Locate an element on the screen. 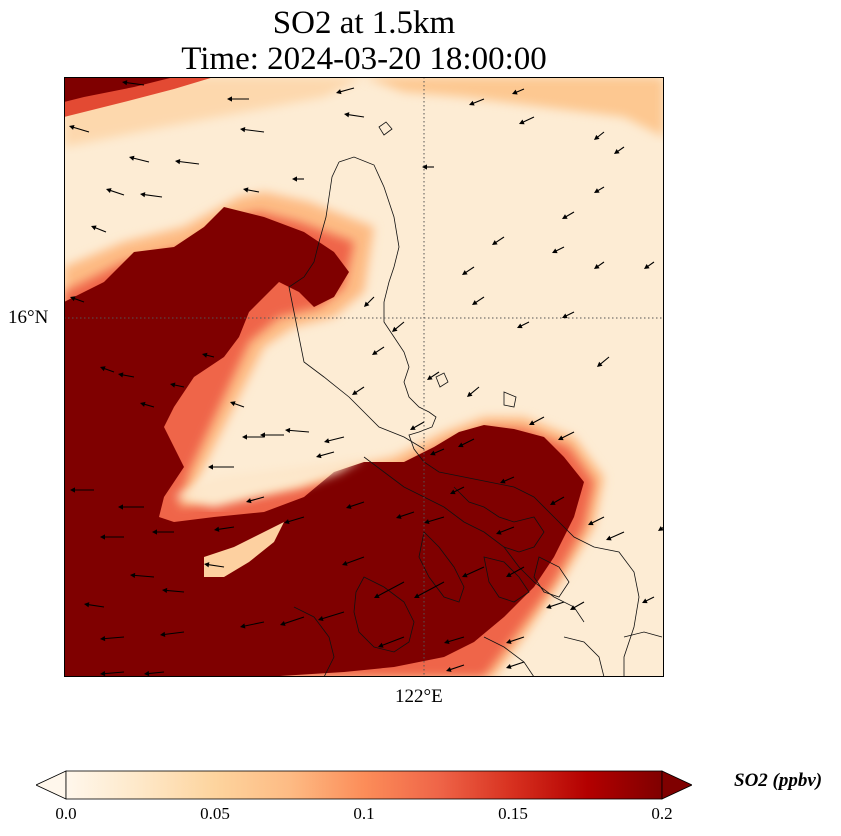 This screenshot has width=841, height=836. longitude-label-122e: 122°E is located at coordinates (419, 696).